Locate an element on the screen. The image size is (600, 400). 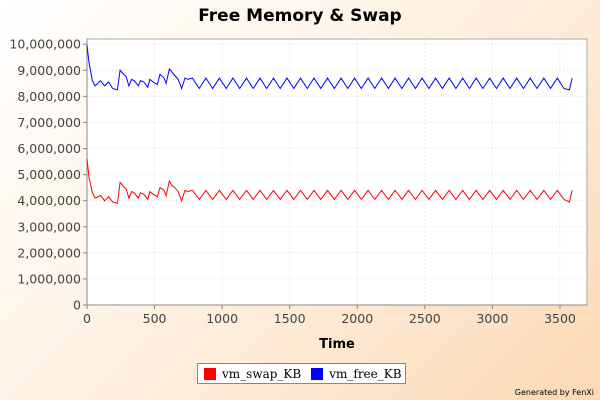
x-tick-label: 3500 is located at coordinates (560, 318).